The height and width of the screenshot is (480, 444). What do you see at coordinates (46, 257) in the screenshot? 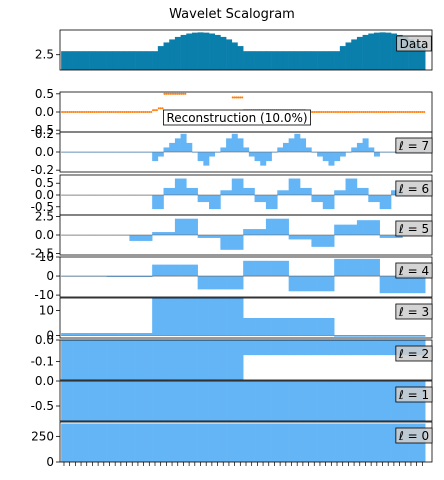
I see `y-tick-label: 10` at bounding box center [46, 257].